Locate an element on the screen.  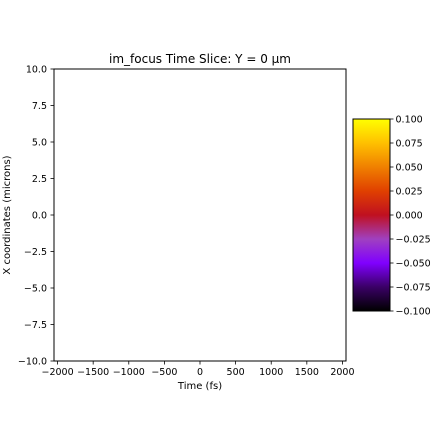
chart-title: im_focus Time Slice: Y = 0 µm is located at coordinates (200, 59).